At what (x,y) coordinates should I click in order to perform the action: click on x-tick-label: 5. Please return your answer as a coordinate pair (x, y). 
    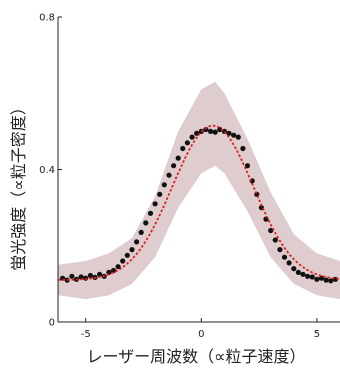
    Looking at the image, I should click on (317, 334).